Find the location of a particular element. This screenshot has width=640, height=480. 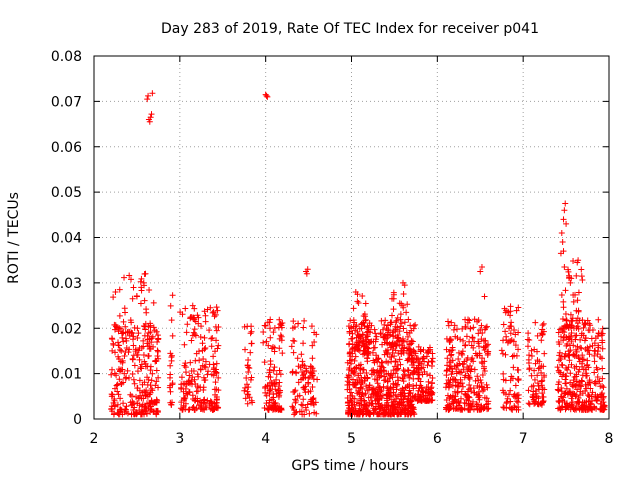

y-tick-label: 0.02 is located at coordinates (66, 329).